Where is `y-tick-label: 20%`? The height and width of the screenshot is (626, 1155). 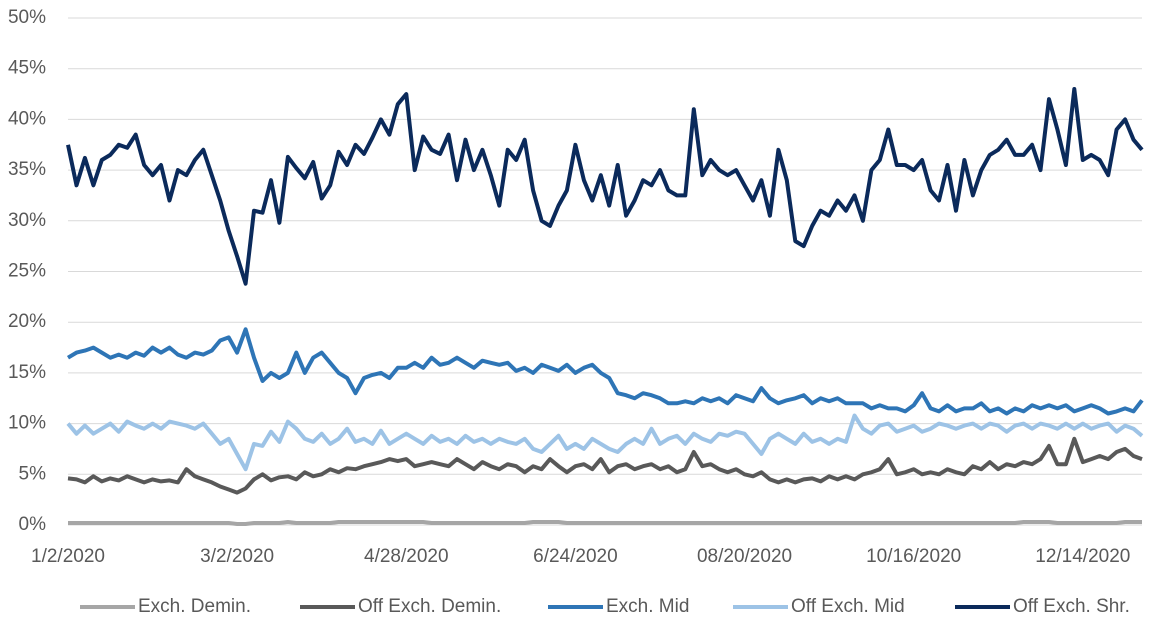
y-tick-label: 20% is located at coordinates (27, 321).